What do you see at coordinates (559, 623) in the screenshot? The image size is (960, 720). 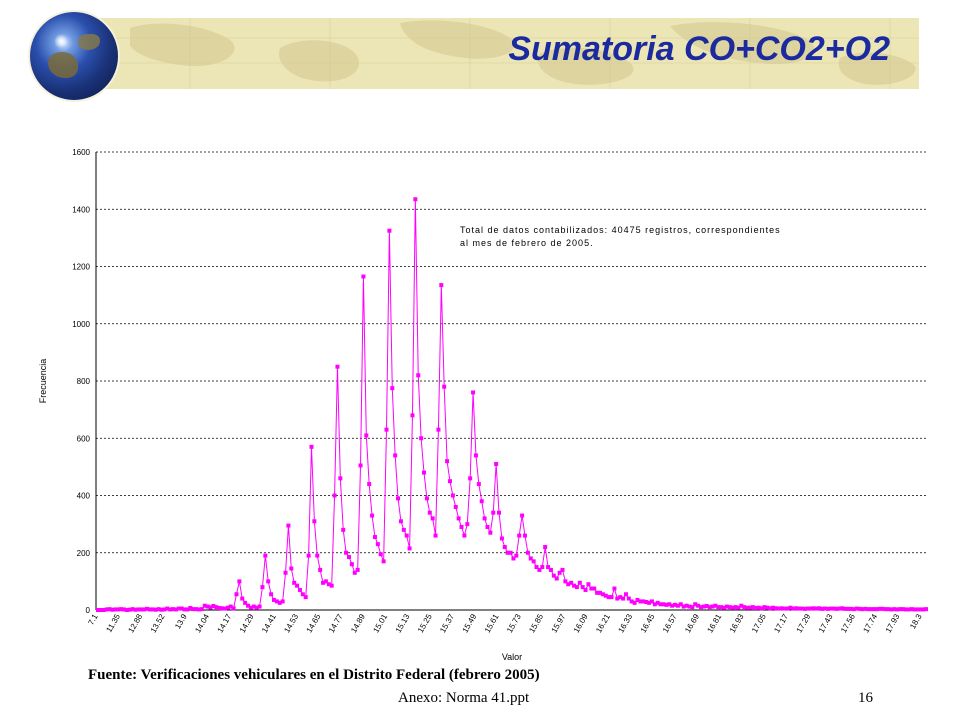 I see `x-tick-label: 15.97` at bounding box center [559, 623].